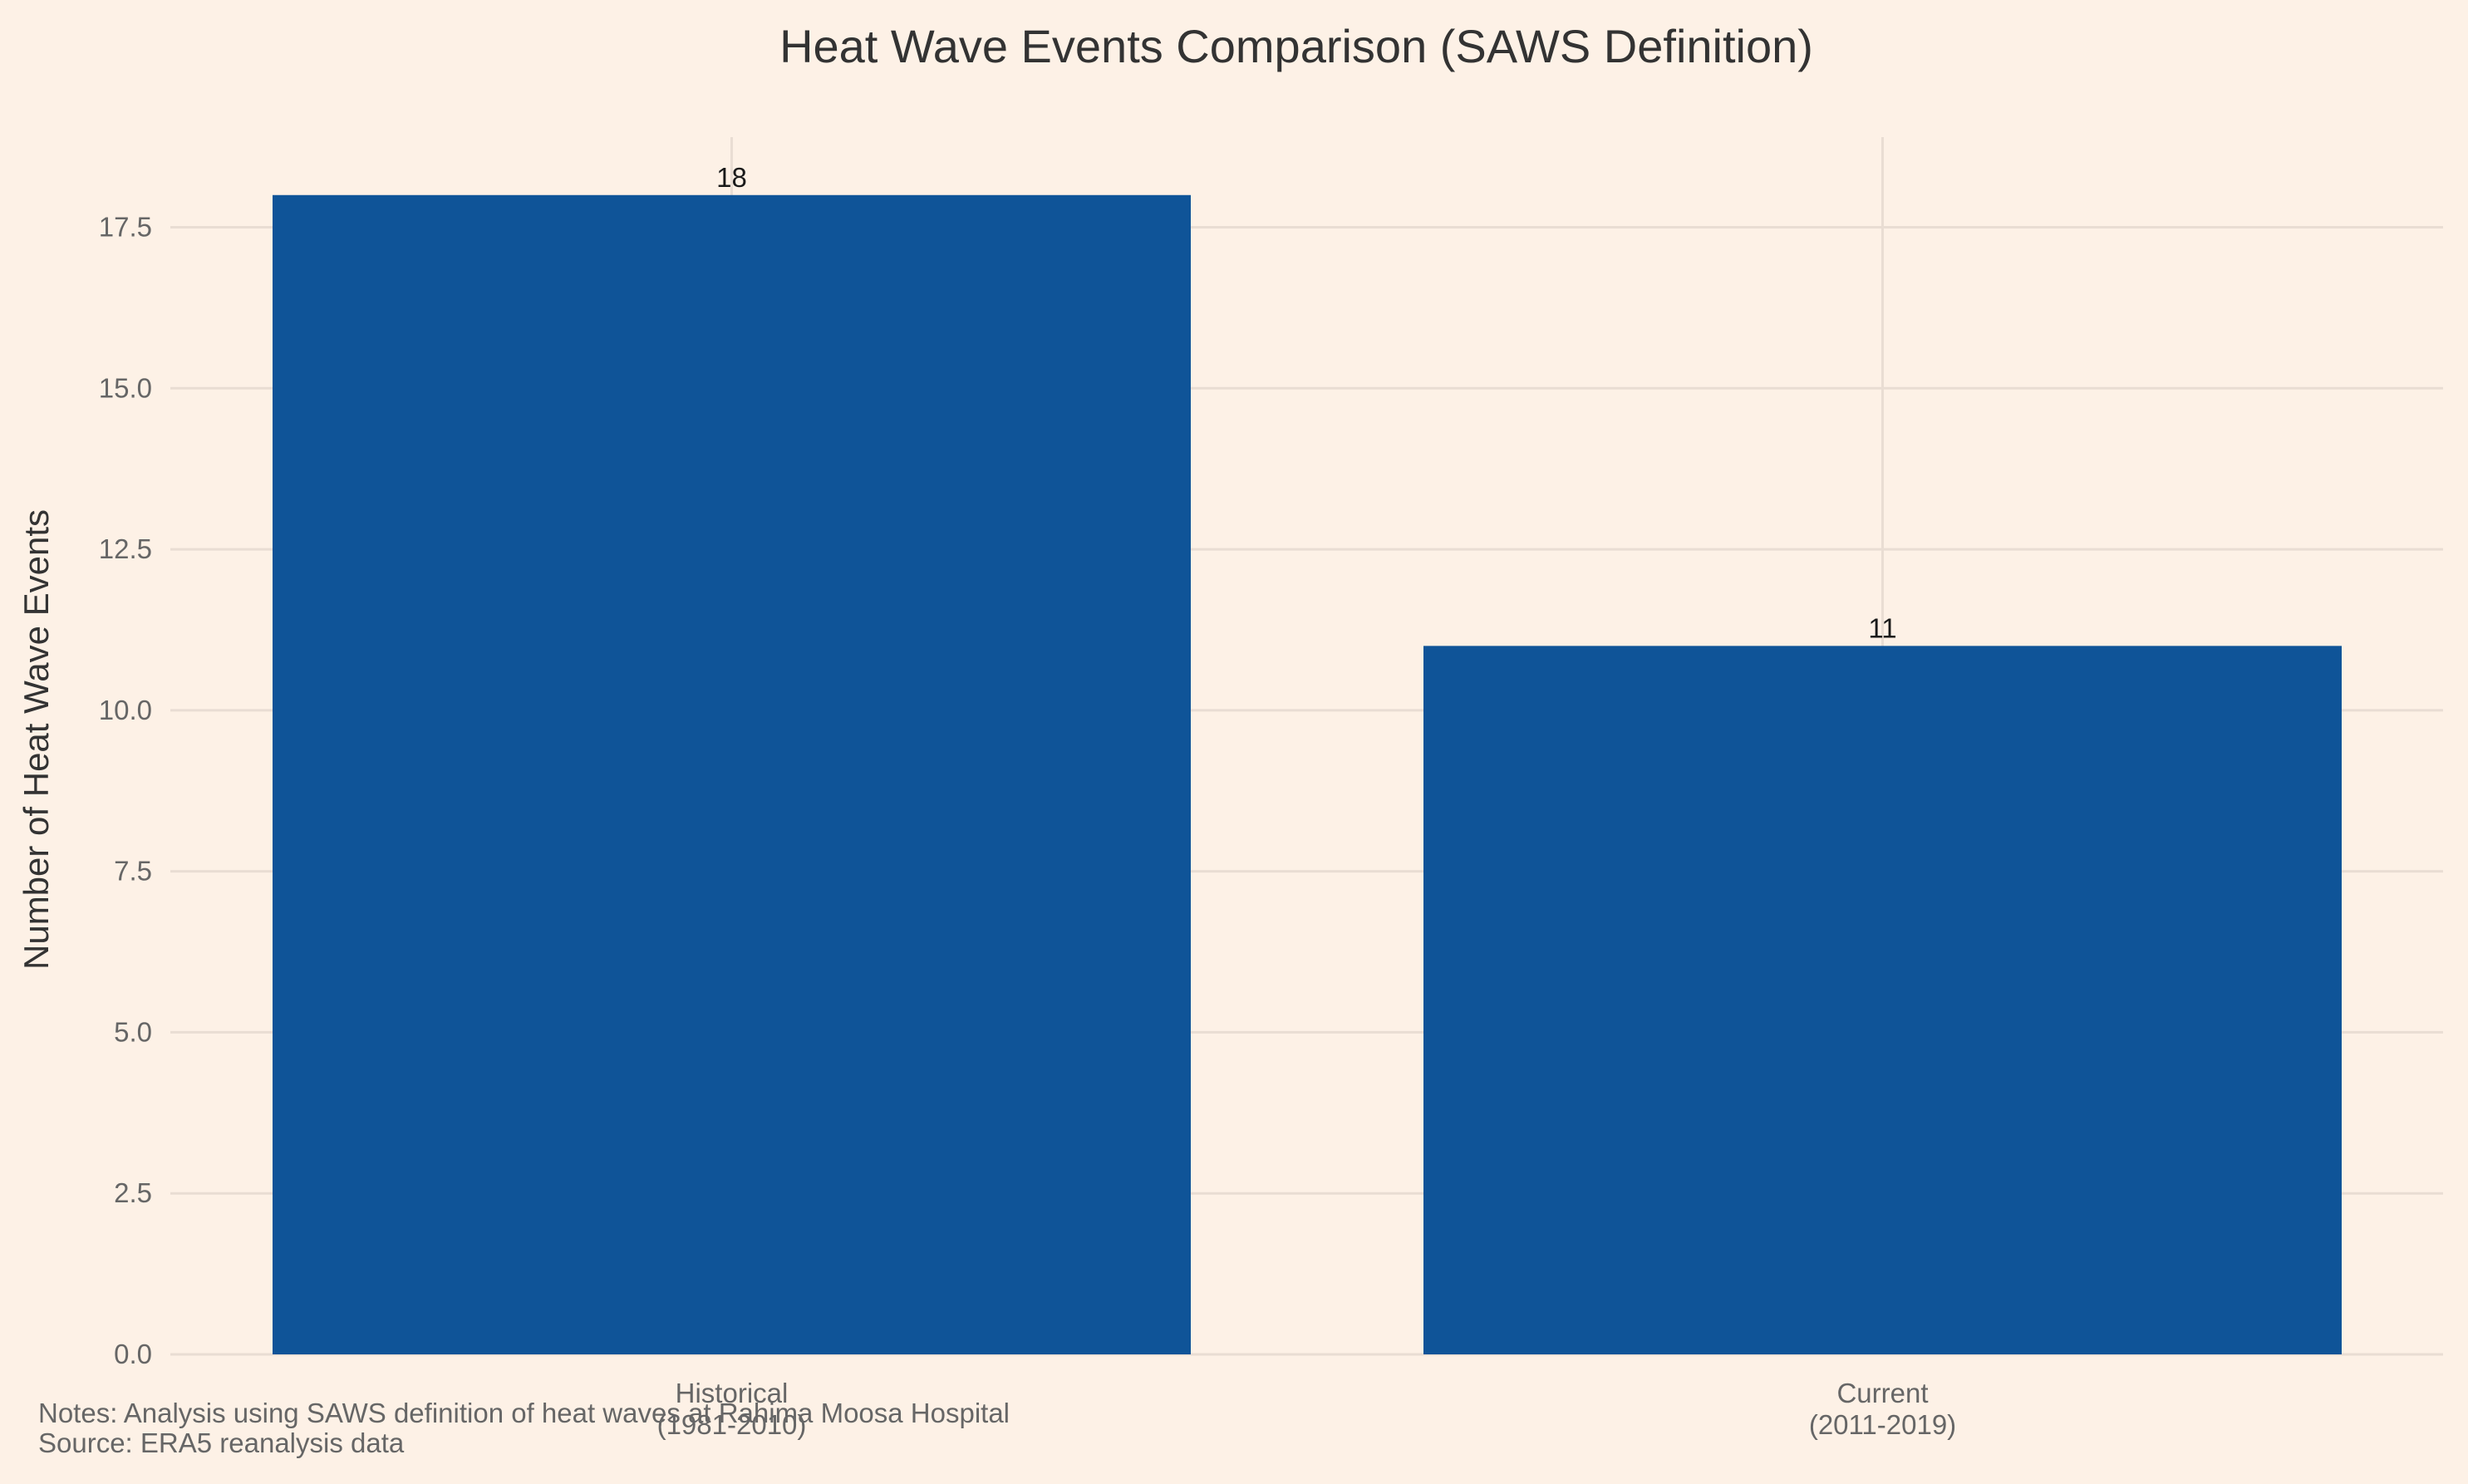  Describe the element at coordinates (133, 871) in the screenshot. I see `y-tick-label: 7.5` at that location.